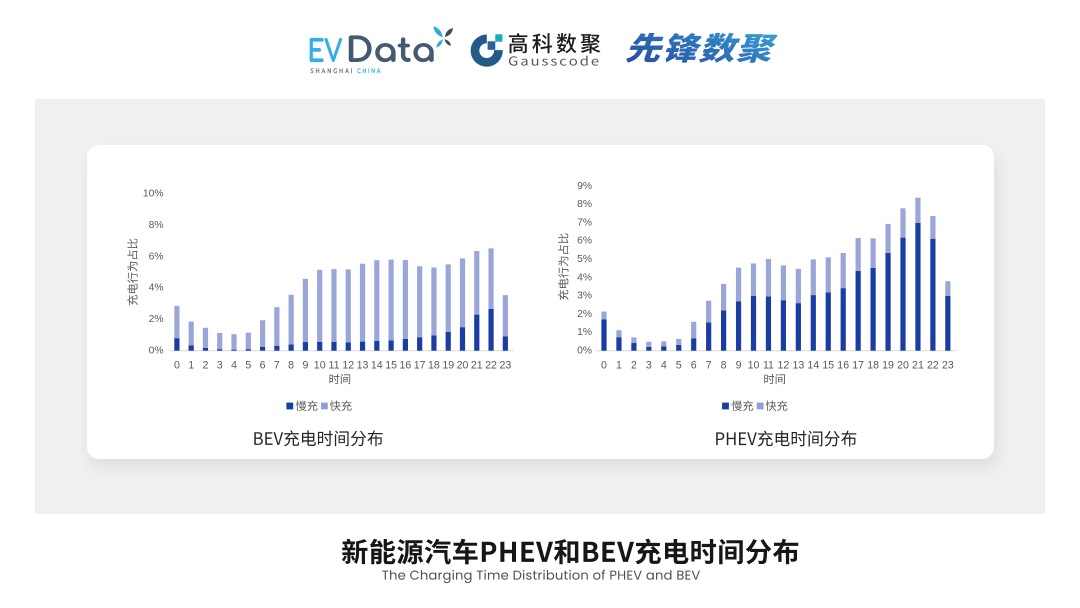 The image size is (1080, 608). What do you see at coordinates (584, 259) in the screenshot?
I see `svg-text: 5%` at bounding box center [584, 259].